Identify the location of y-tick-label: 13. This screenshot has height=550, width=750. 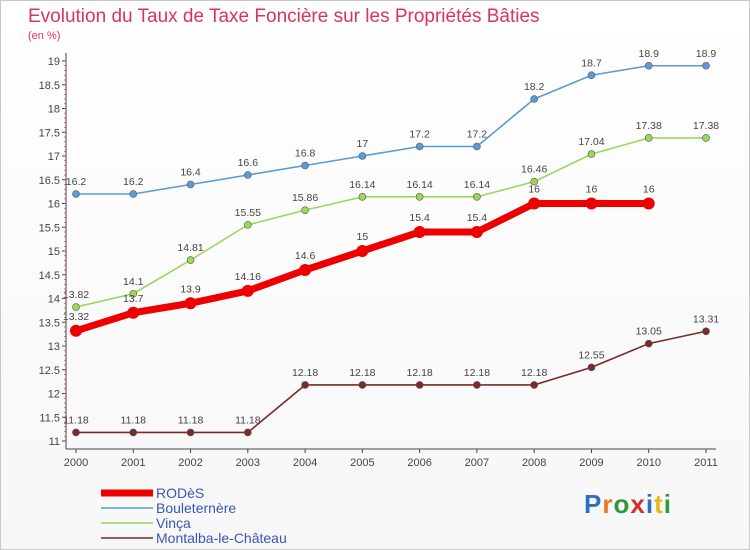
(54, 347).